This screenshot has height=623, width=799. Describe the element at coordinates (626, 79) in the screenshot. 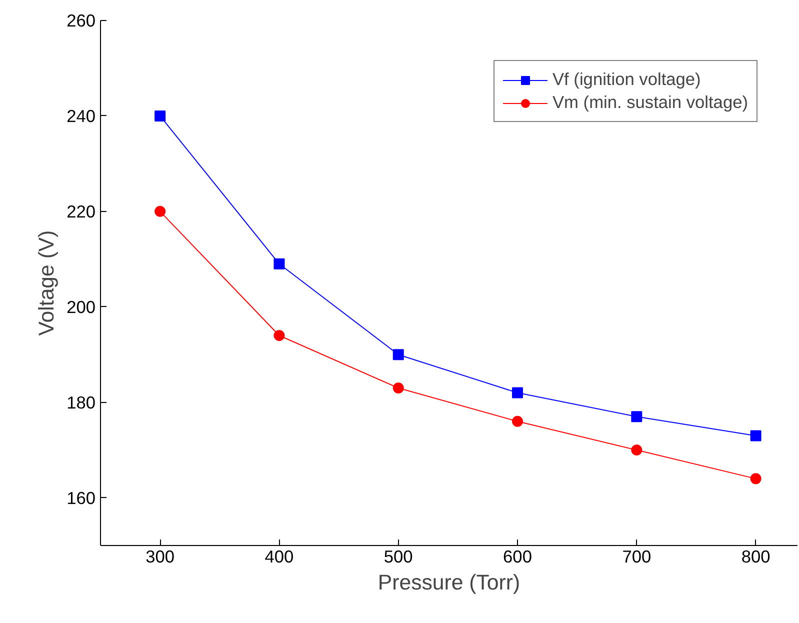

I see `legend-label: Vf (ignition voltage)` at that location.